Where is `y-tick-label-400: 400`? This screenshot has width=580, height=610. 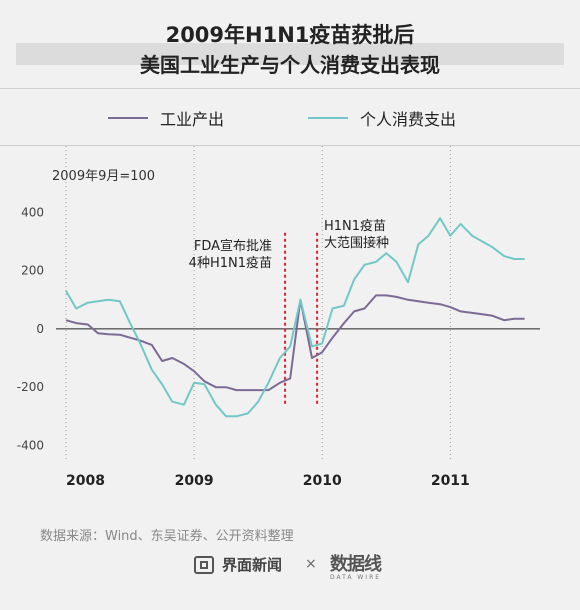 y-tick-label-400: 400 is located at coordinates (32, 212).